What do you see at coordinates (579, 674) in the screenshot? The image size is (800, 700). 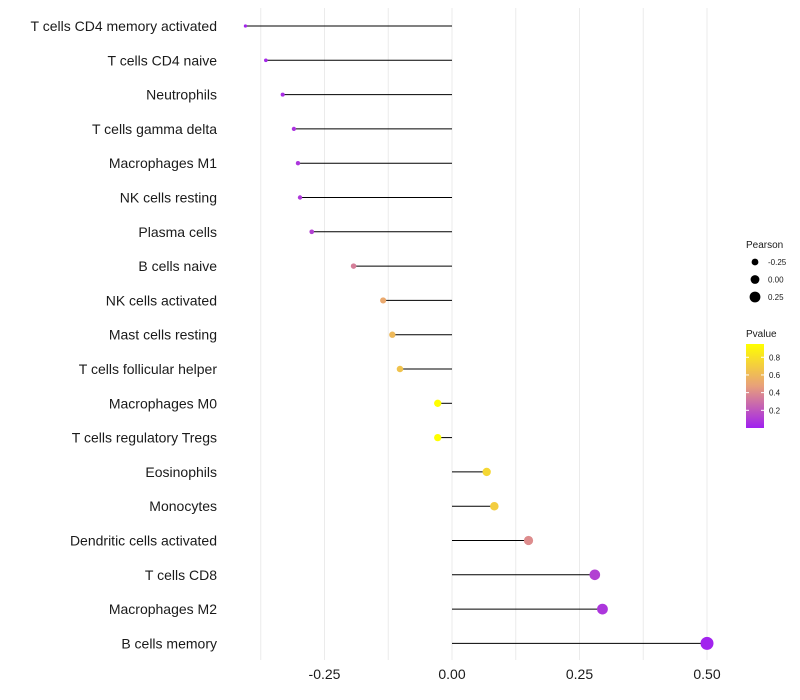 I see `x-tick-label: 0.25` at bounding box center [579, 674].